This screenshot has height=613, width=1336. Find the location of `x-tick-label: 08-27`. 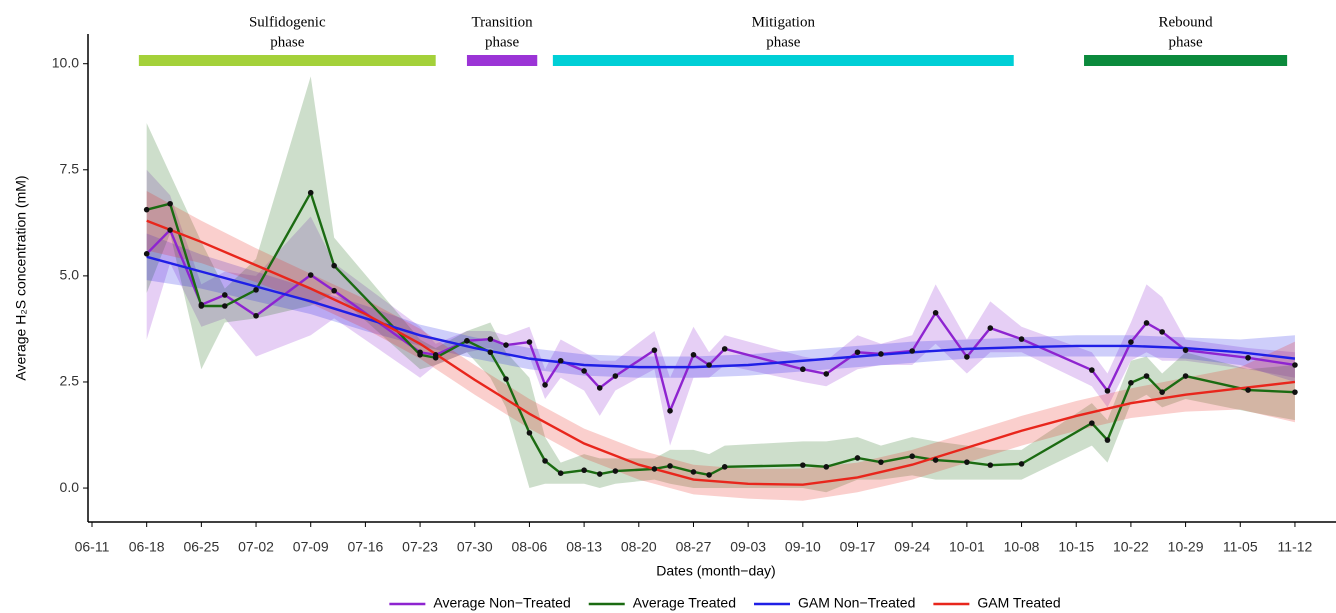

x-tick-label: 08-27 is located at coordinates (694, 547).